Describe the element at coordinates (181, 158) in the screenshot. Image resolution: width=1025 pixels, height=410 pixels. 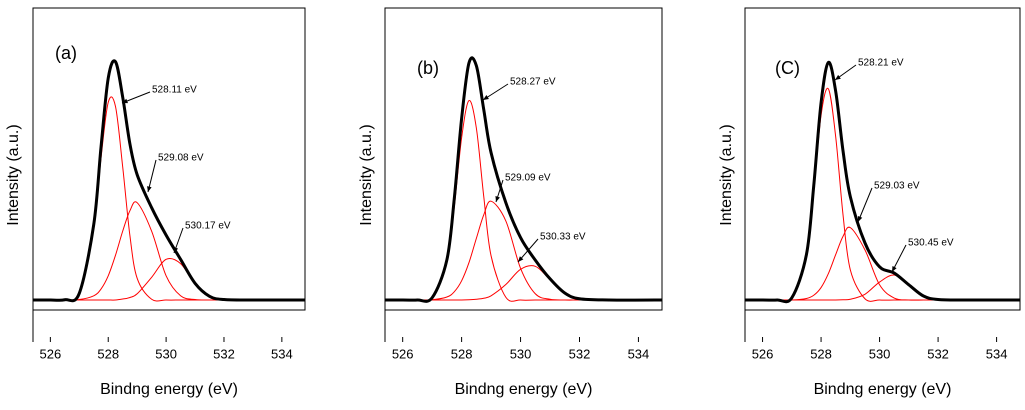
I see `peak-annotation: 529.08 eV` at that location.